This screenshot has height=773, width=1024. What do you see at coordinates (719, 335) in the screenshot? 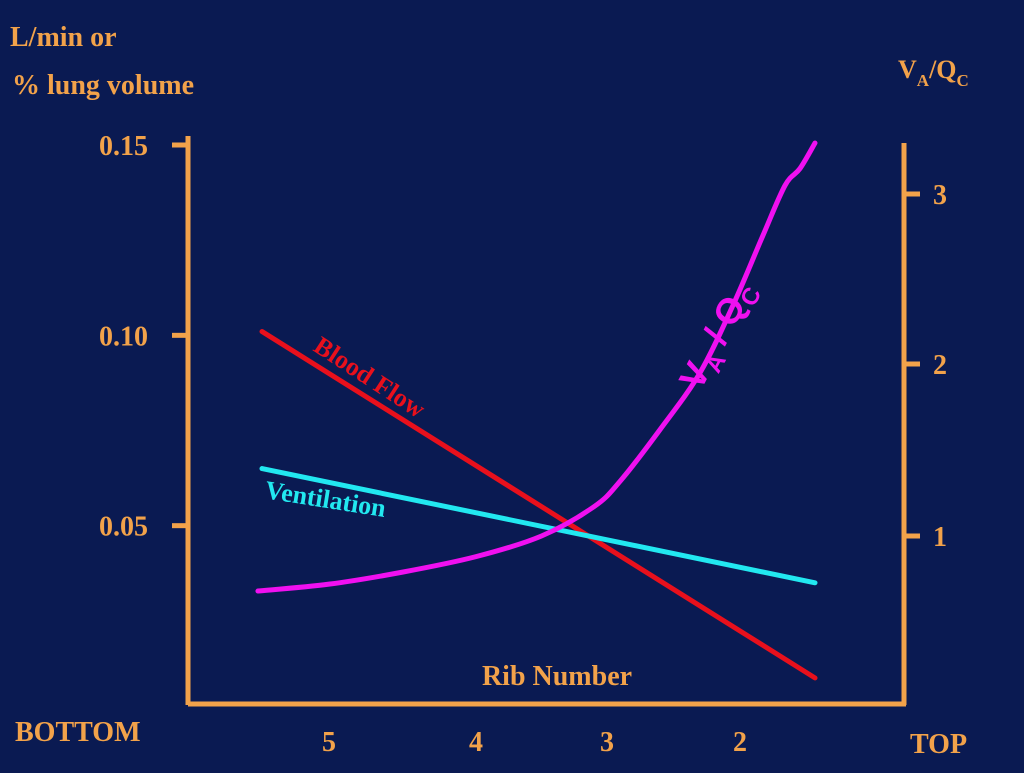
I see `vaqc-curve-label: VA / QC` at bounding box center [719, 335].